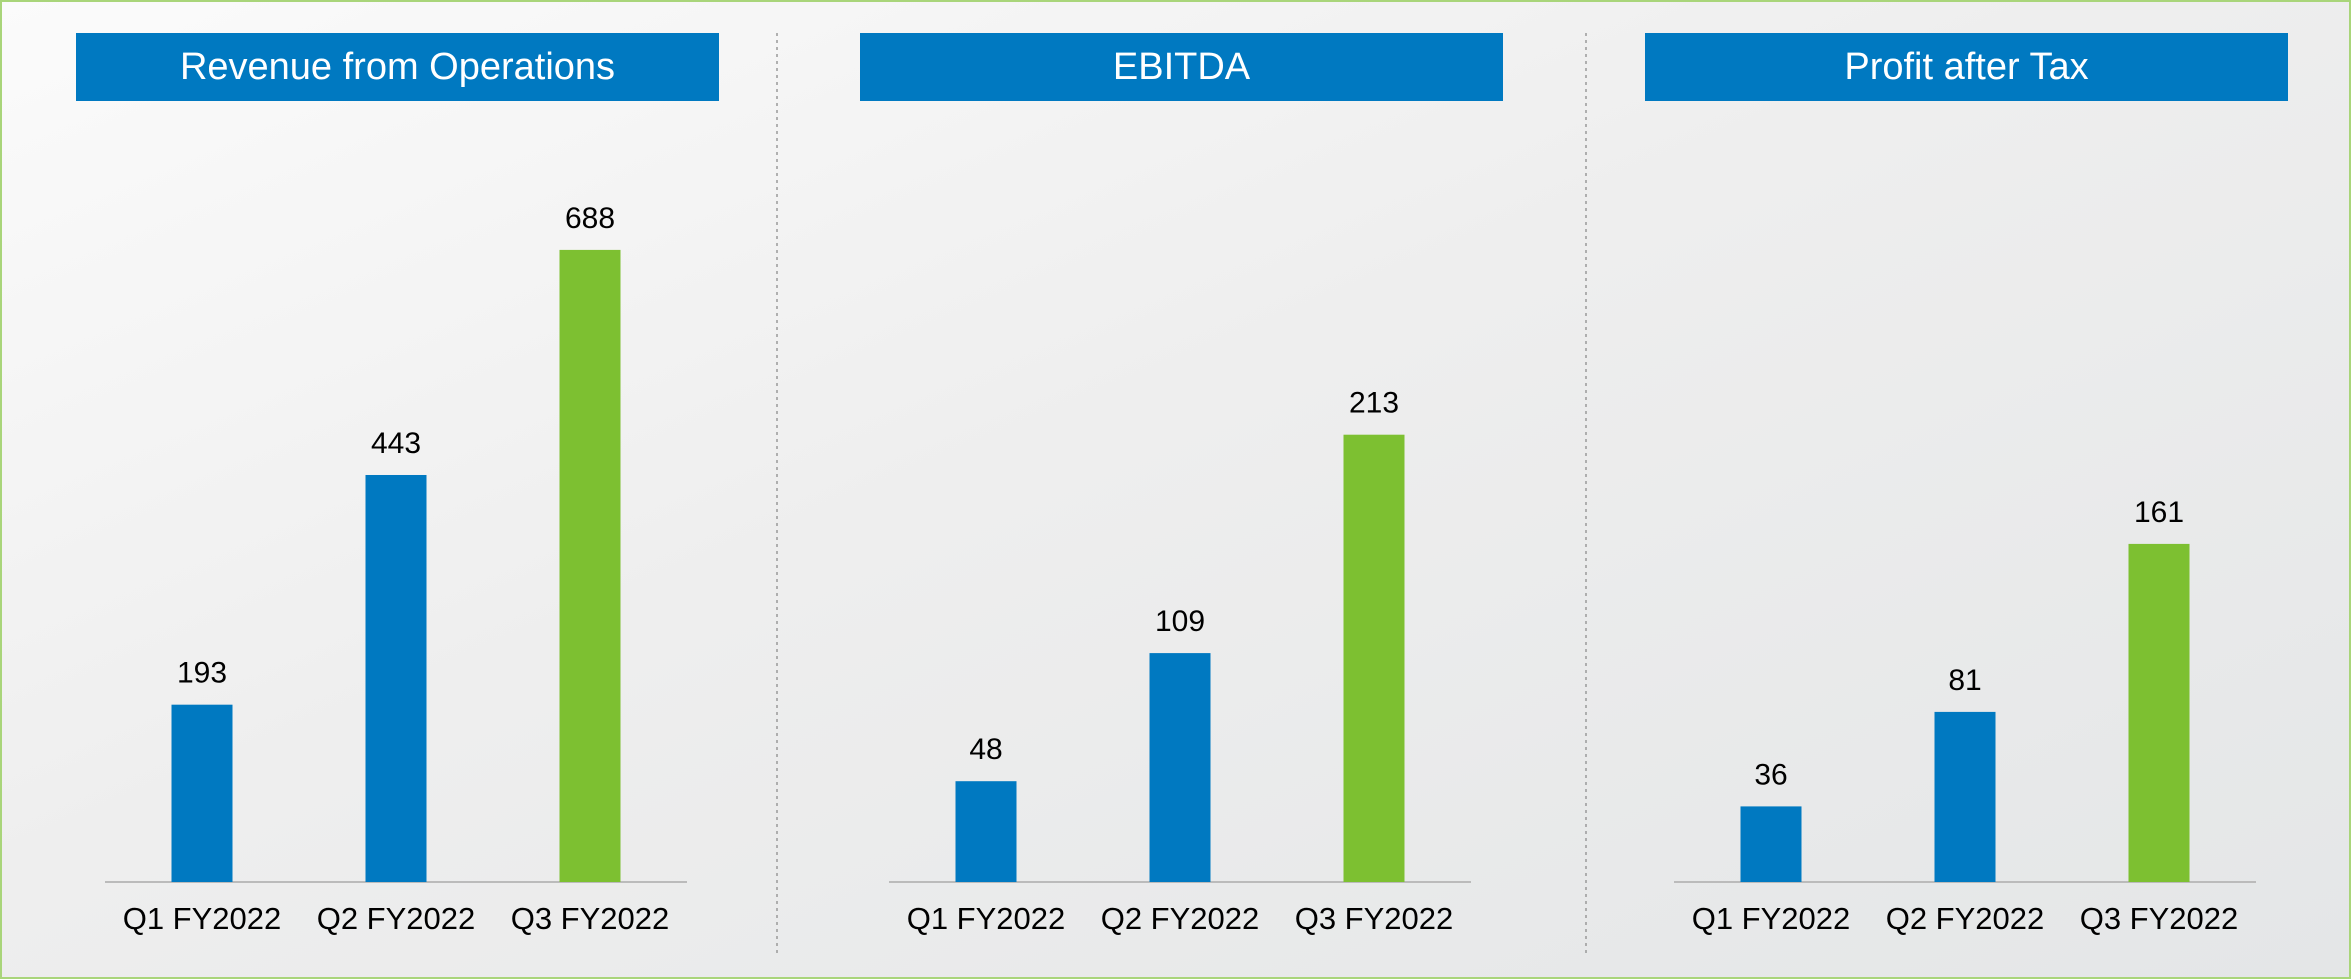  I want to click on data-label: 48, so click(985, 749).